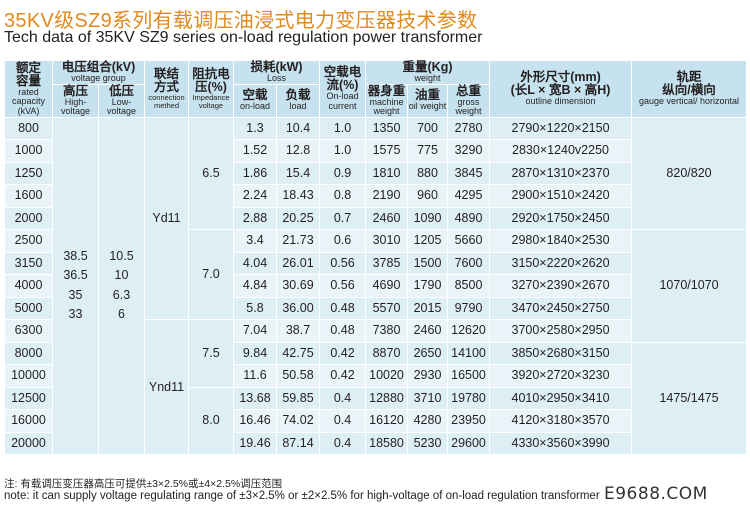  Describe the element at coordinates (428, 241) in the screenshot. I see `cell-oil-weight: 1205` at that location.